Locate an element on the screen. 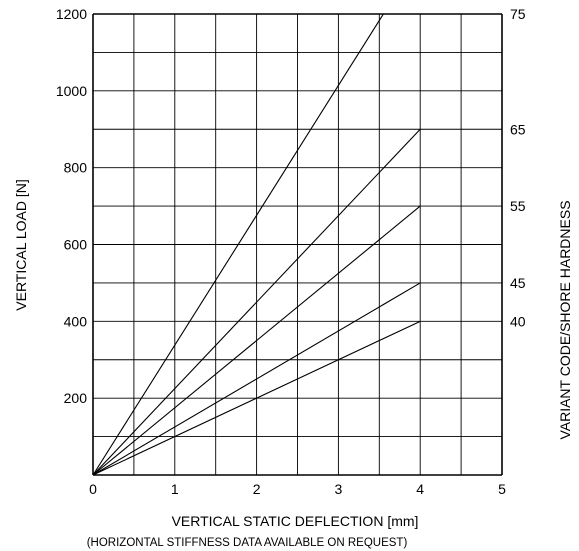 The width and height of the screenshot is (579, 551). y-tick-labels: 200 400 600 800 1000 1200 is located at coordinates (71, 206).